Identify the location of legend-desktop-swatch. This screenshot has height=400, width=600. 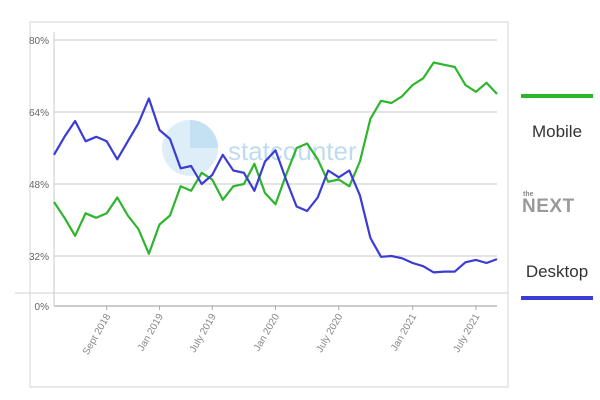
(557, 298).